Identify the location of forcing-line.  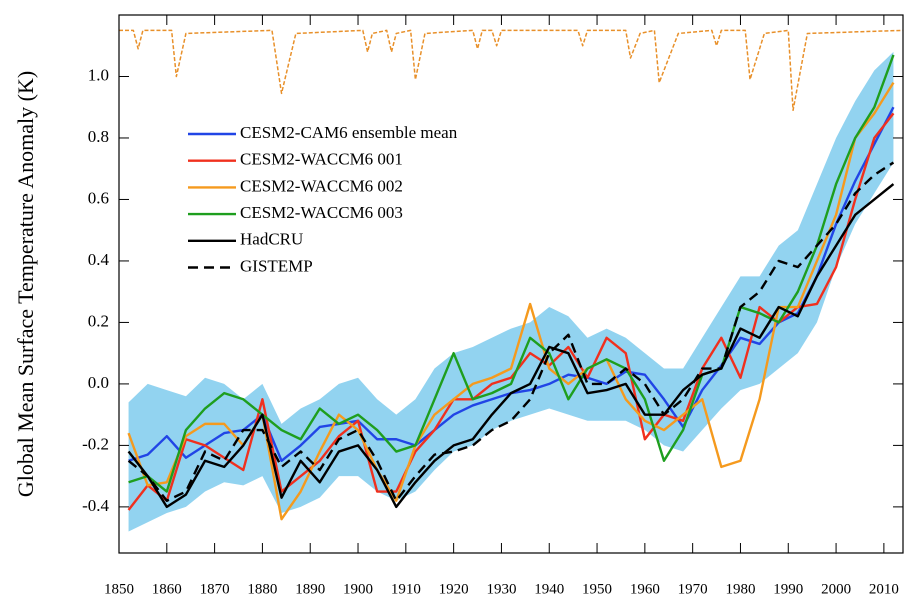
(511, 70).